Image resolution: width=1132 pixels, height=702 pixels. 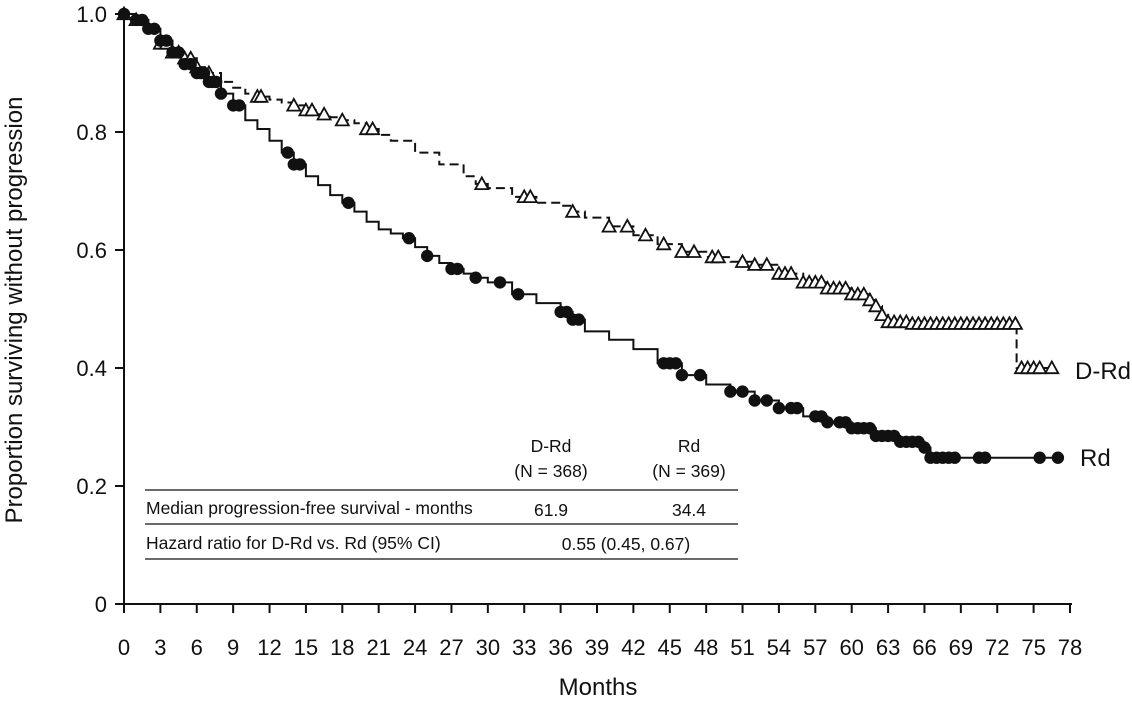 I want to click on x-tick-label: 24, so click(x=415, y=647).